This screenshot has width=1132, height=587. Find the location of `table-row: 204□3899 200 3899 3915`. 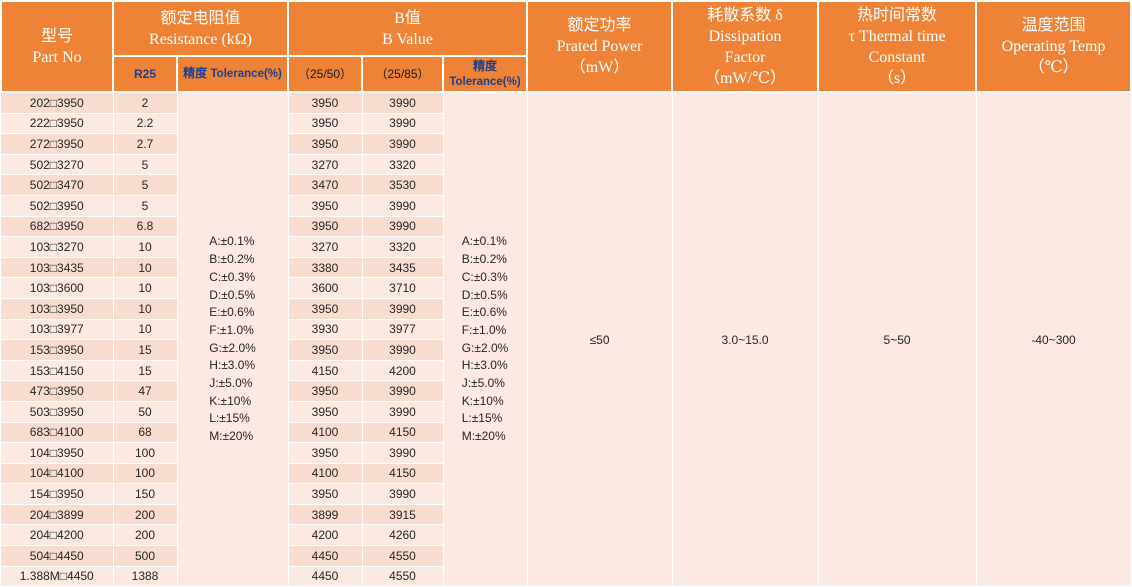

table-row: 204□3899 200 3899 3915 is located at coordinates (566, 515).